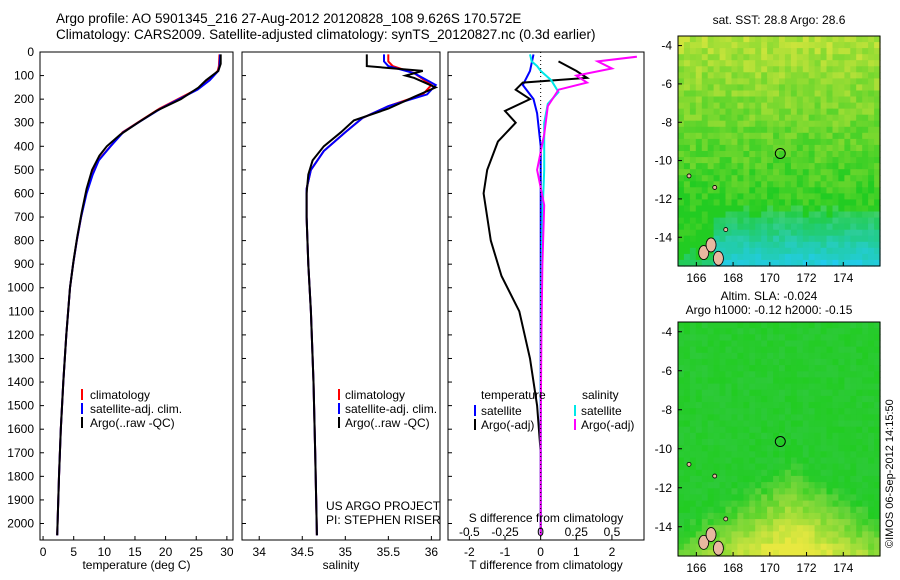 This screenshot has height=580, width=900. What do you see at coordinates (540, 532) in the screenshot?
I see `s-tick-label-2: 0` at bounding box center [540, 532].